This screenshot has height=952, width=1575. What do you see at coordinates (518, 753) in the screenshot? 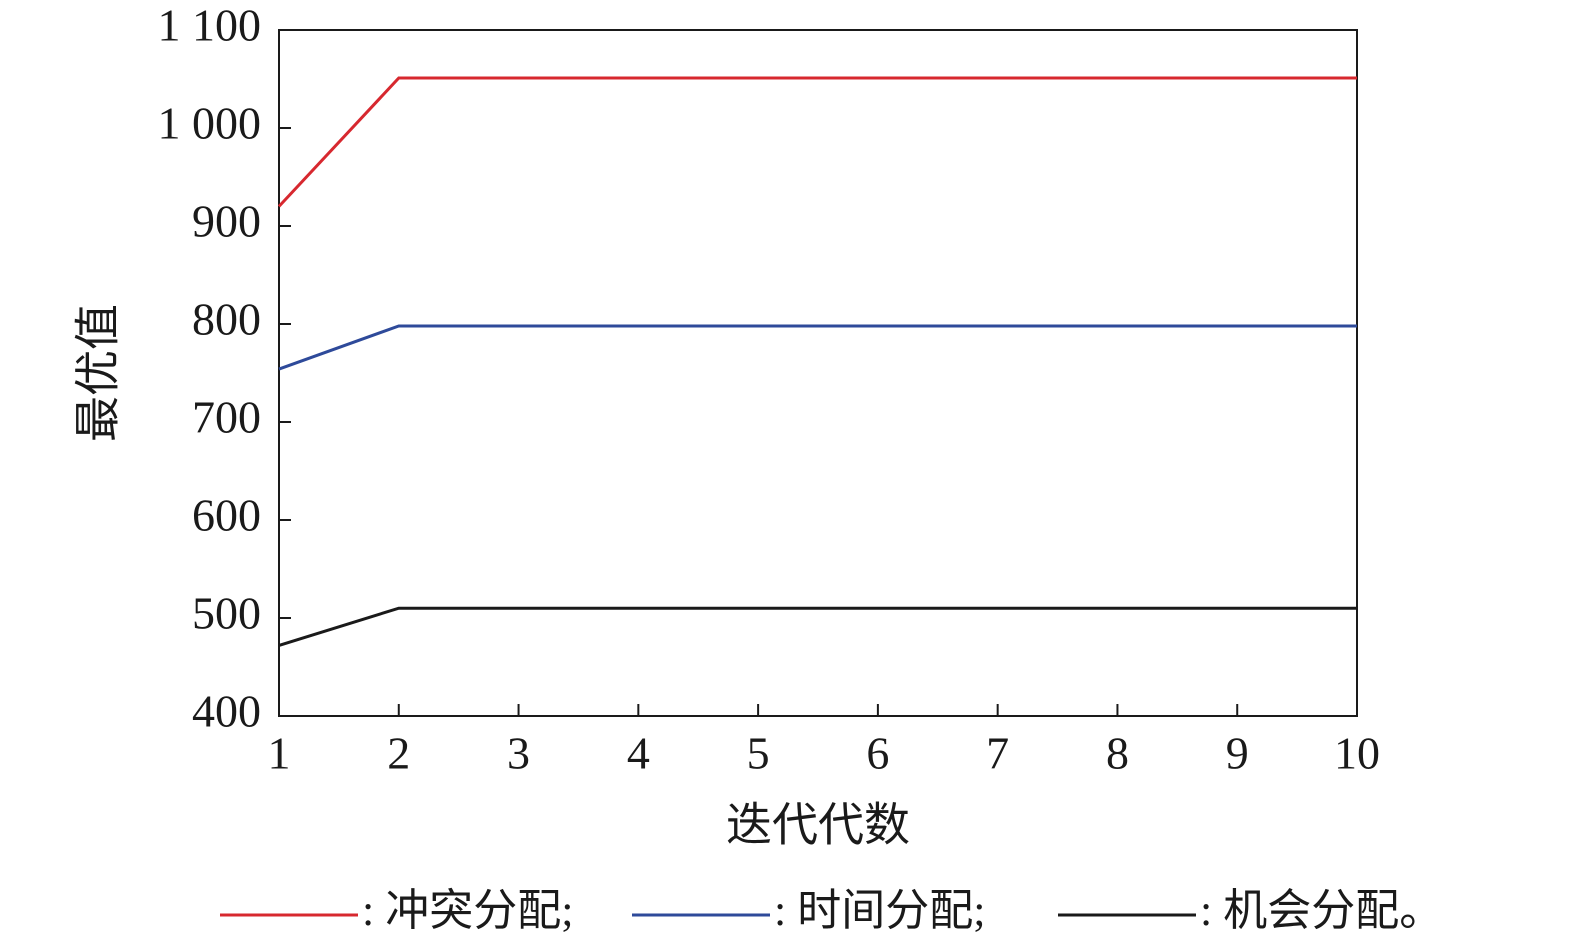
I see `x-tick-label: 3` at bounding box center [518, 753].